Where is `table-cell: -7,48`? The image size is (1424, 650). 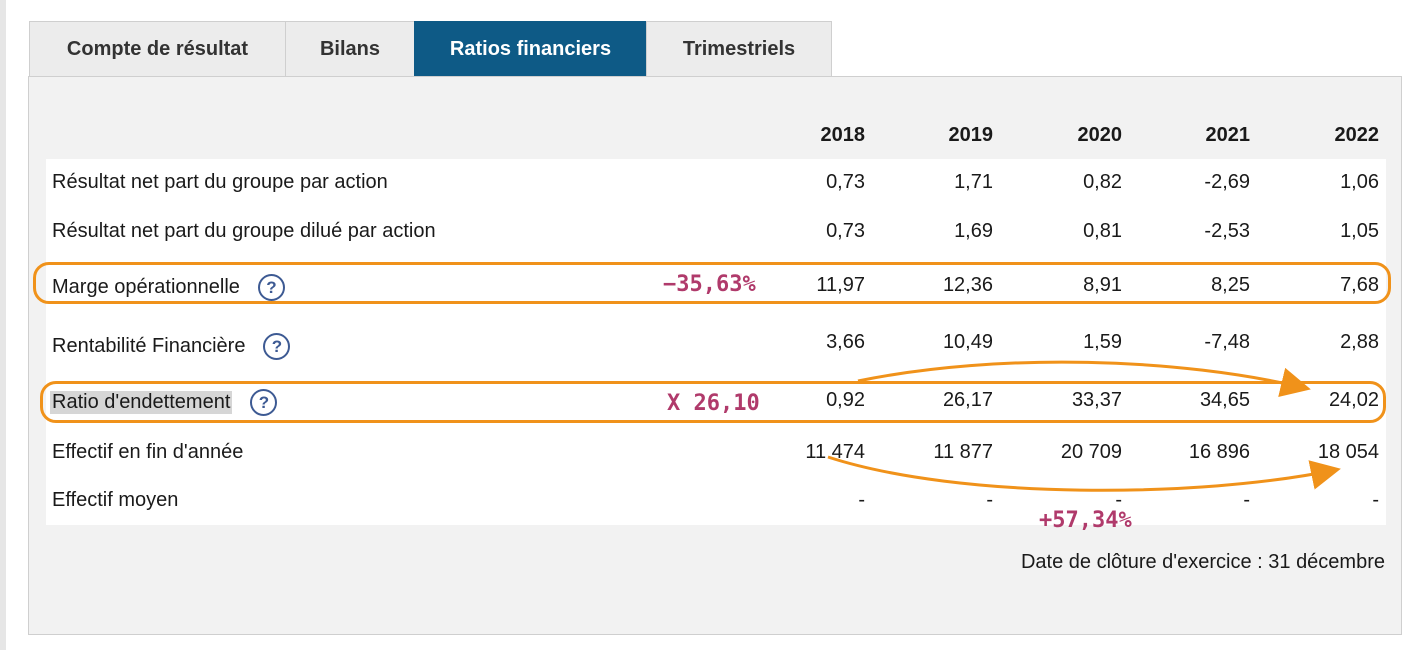 table-cell: -7,48 is located at coordinates (1227, 342).